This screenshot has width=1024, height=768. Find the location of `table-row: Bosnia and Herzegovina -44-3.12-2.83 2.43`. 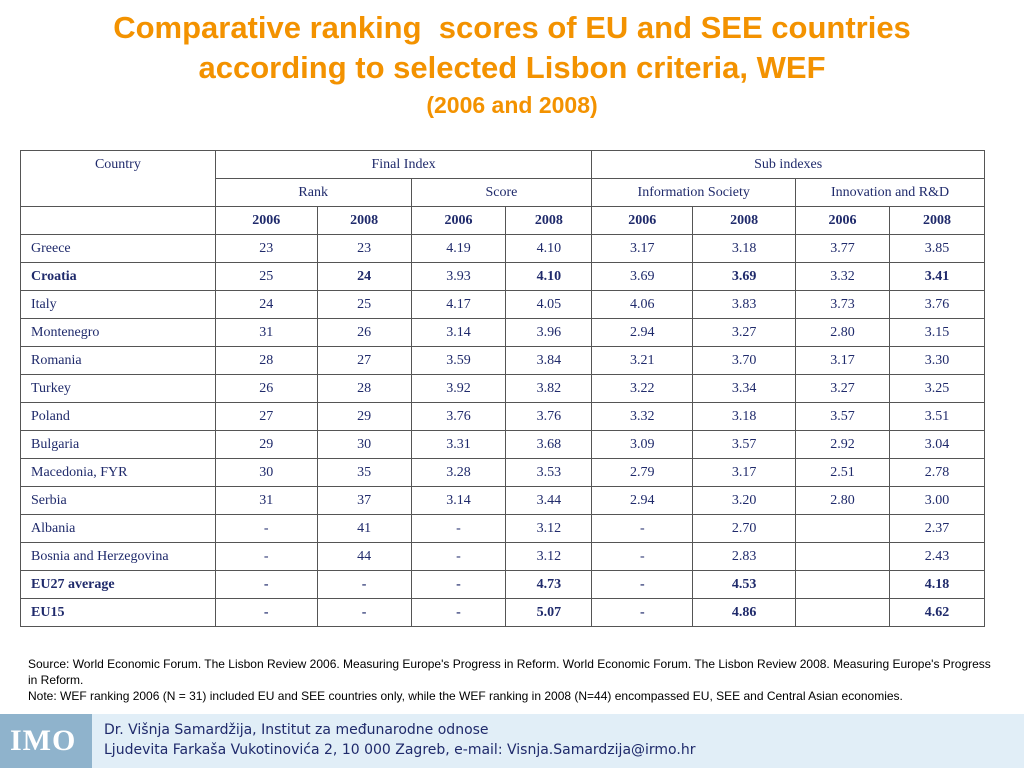

table-row: Bosnia and Herzegovina -44-3.12-2.83 2.43 is located at coordinates (502, 556).